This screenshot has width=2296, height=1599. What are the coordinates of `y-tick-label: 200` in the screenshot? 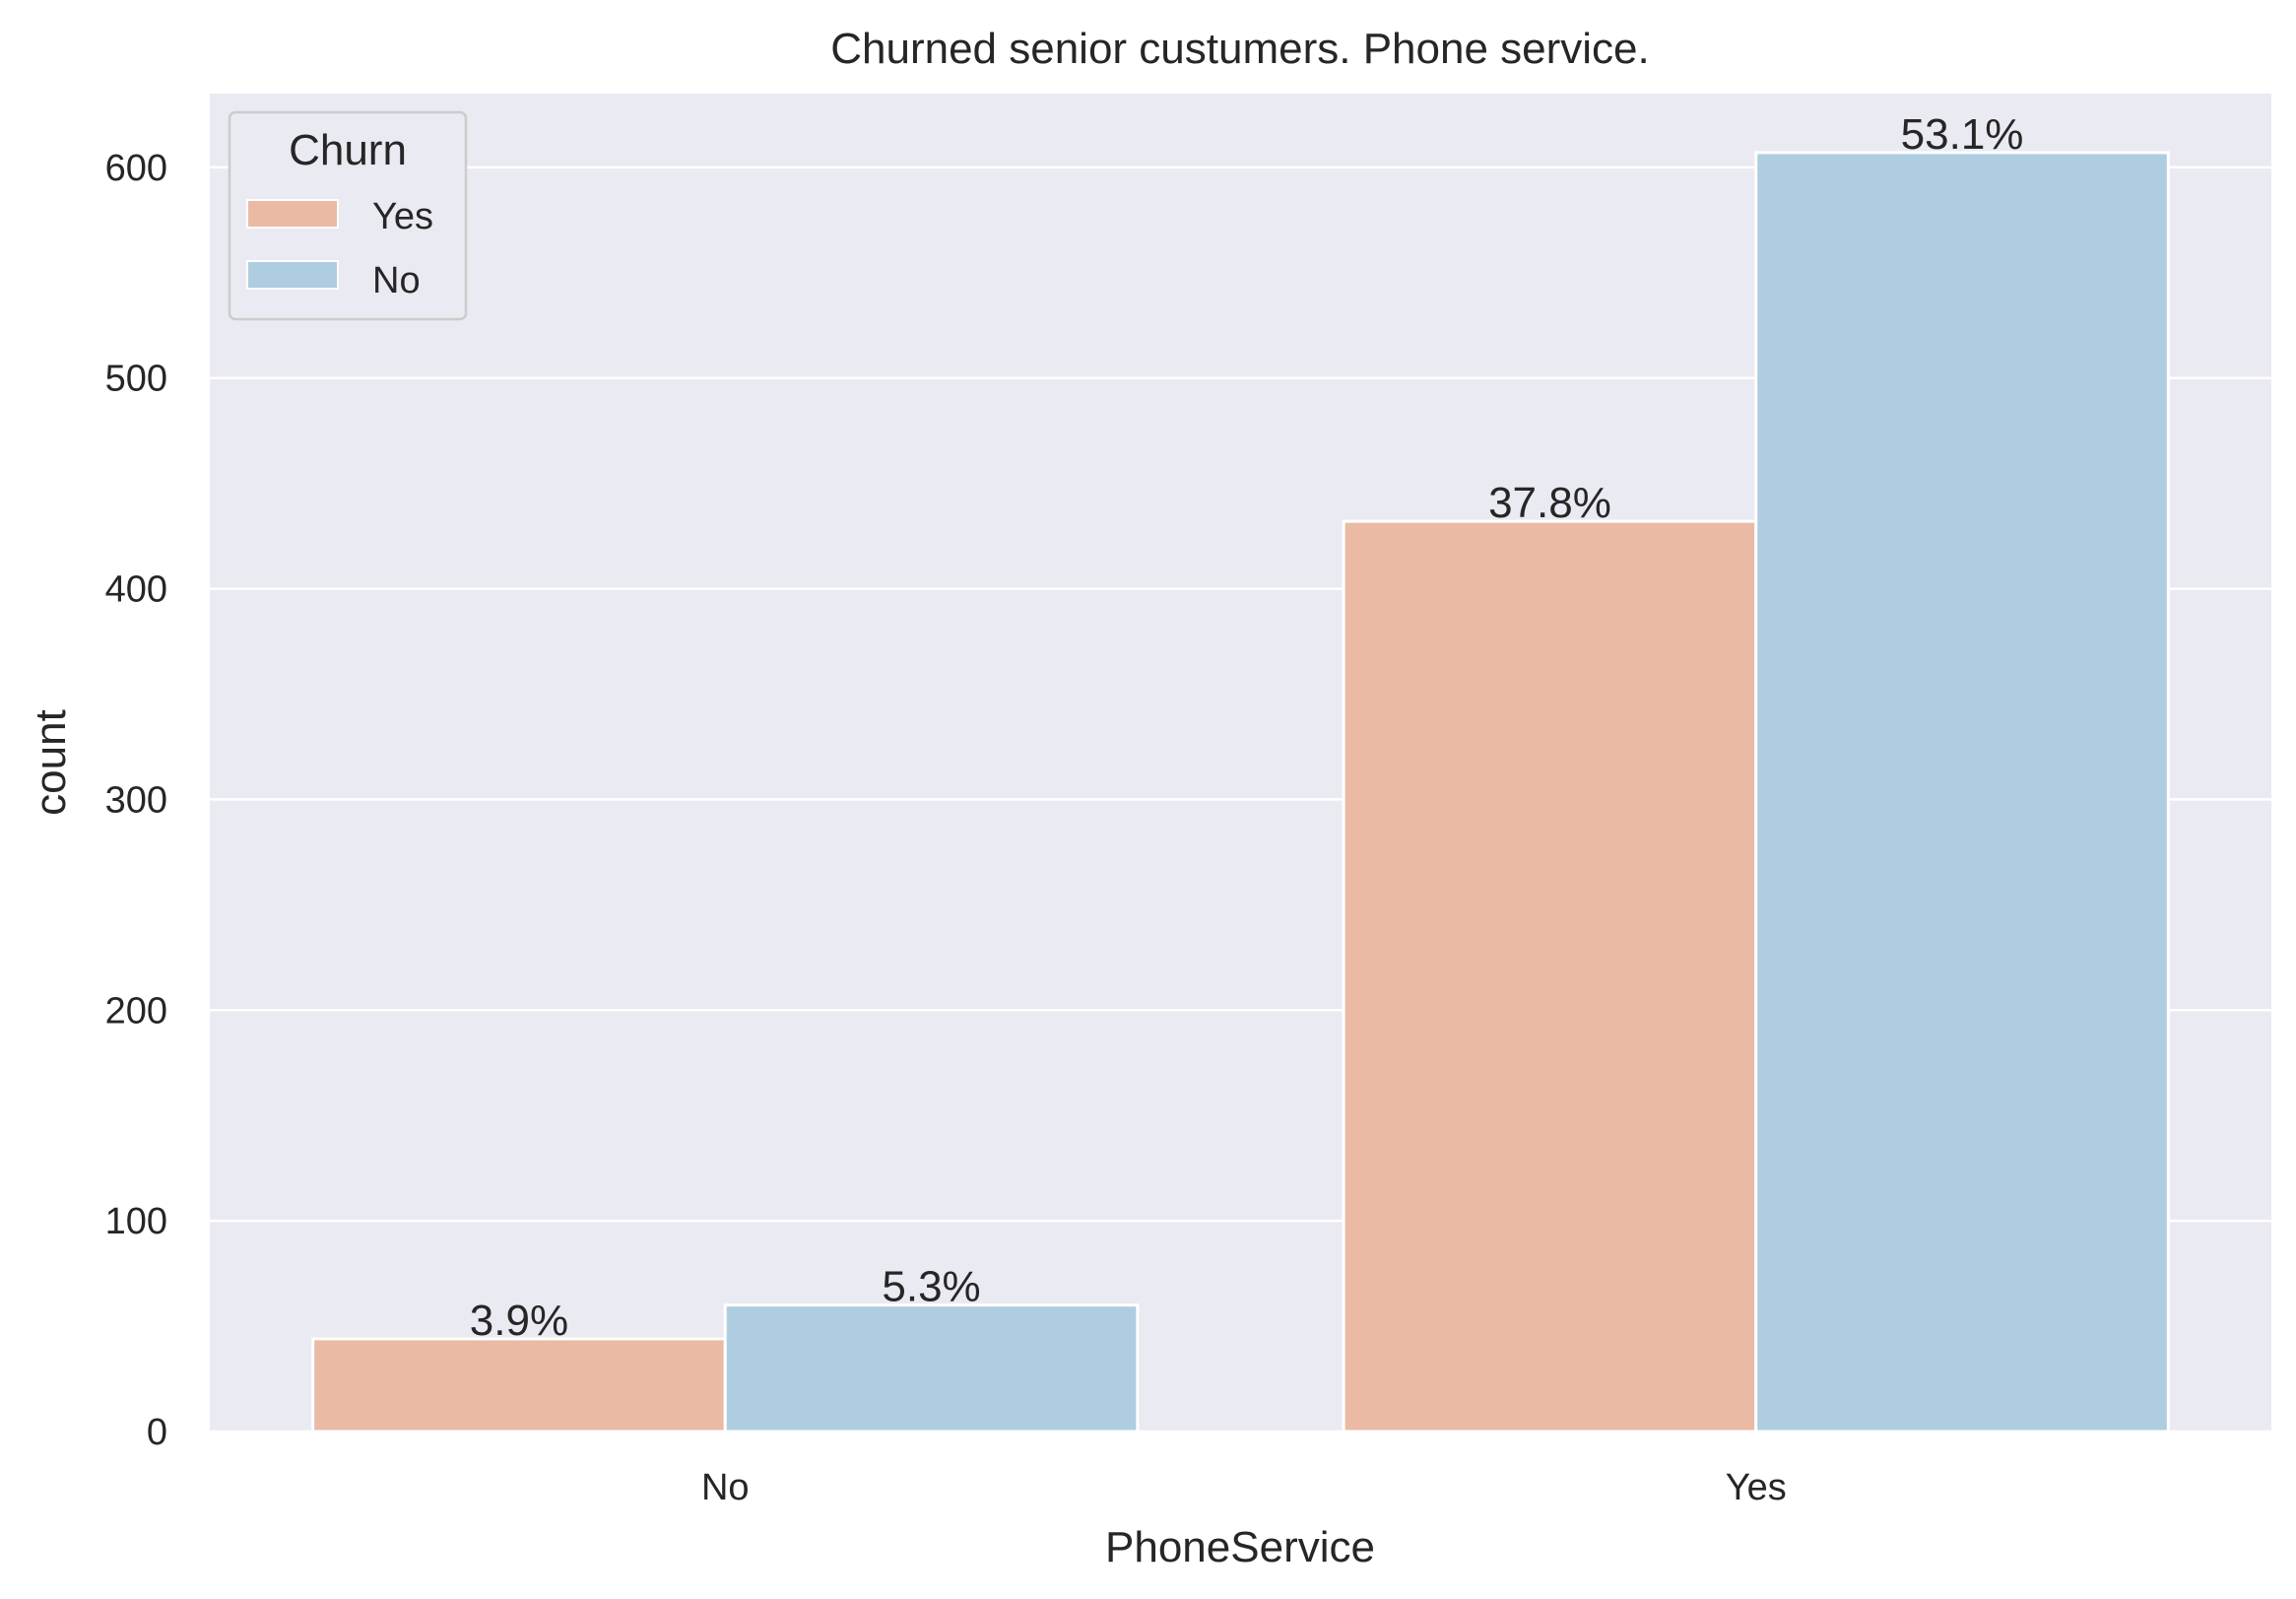 It's located at (136, 1011).